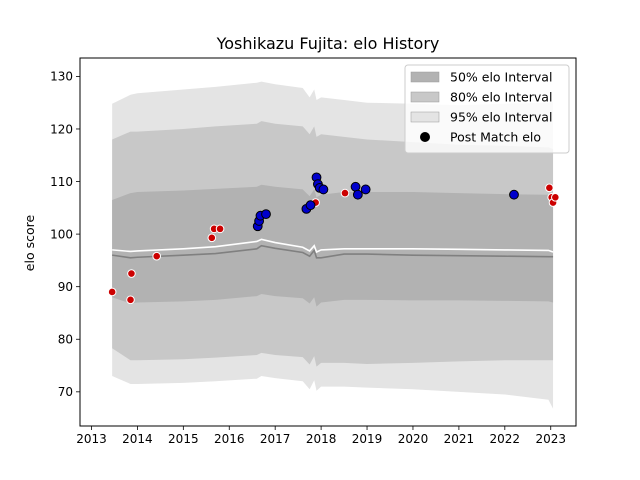 The width and height of the screenshot is (640, 480). I want to click on median-line, so click(333, 246).